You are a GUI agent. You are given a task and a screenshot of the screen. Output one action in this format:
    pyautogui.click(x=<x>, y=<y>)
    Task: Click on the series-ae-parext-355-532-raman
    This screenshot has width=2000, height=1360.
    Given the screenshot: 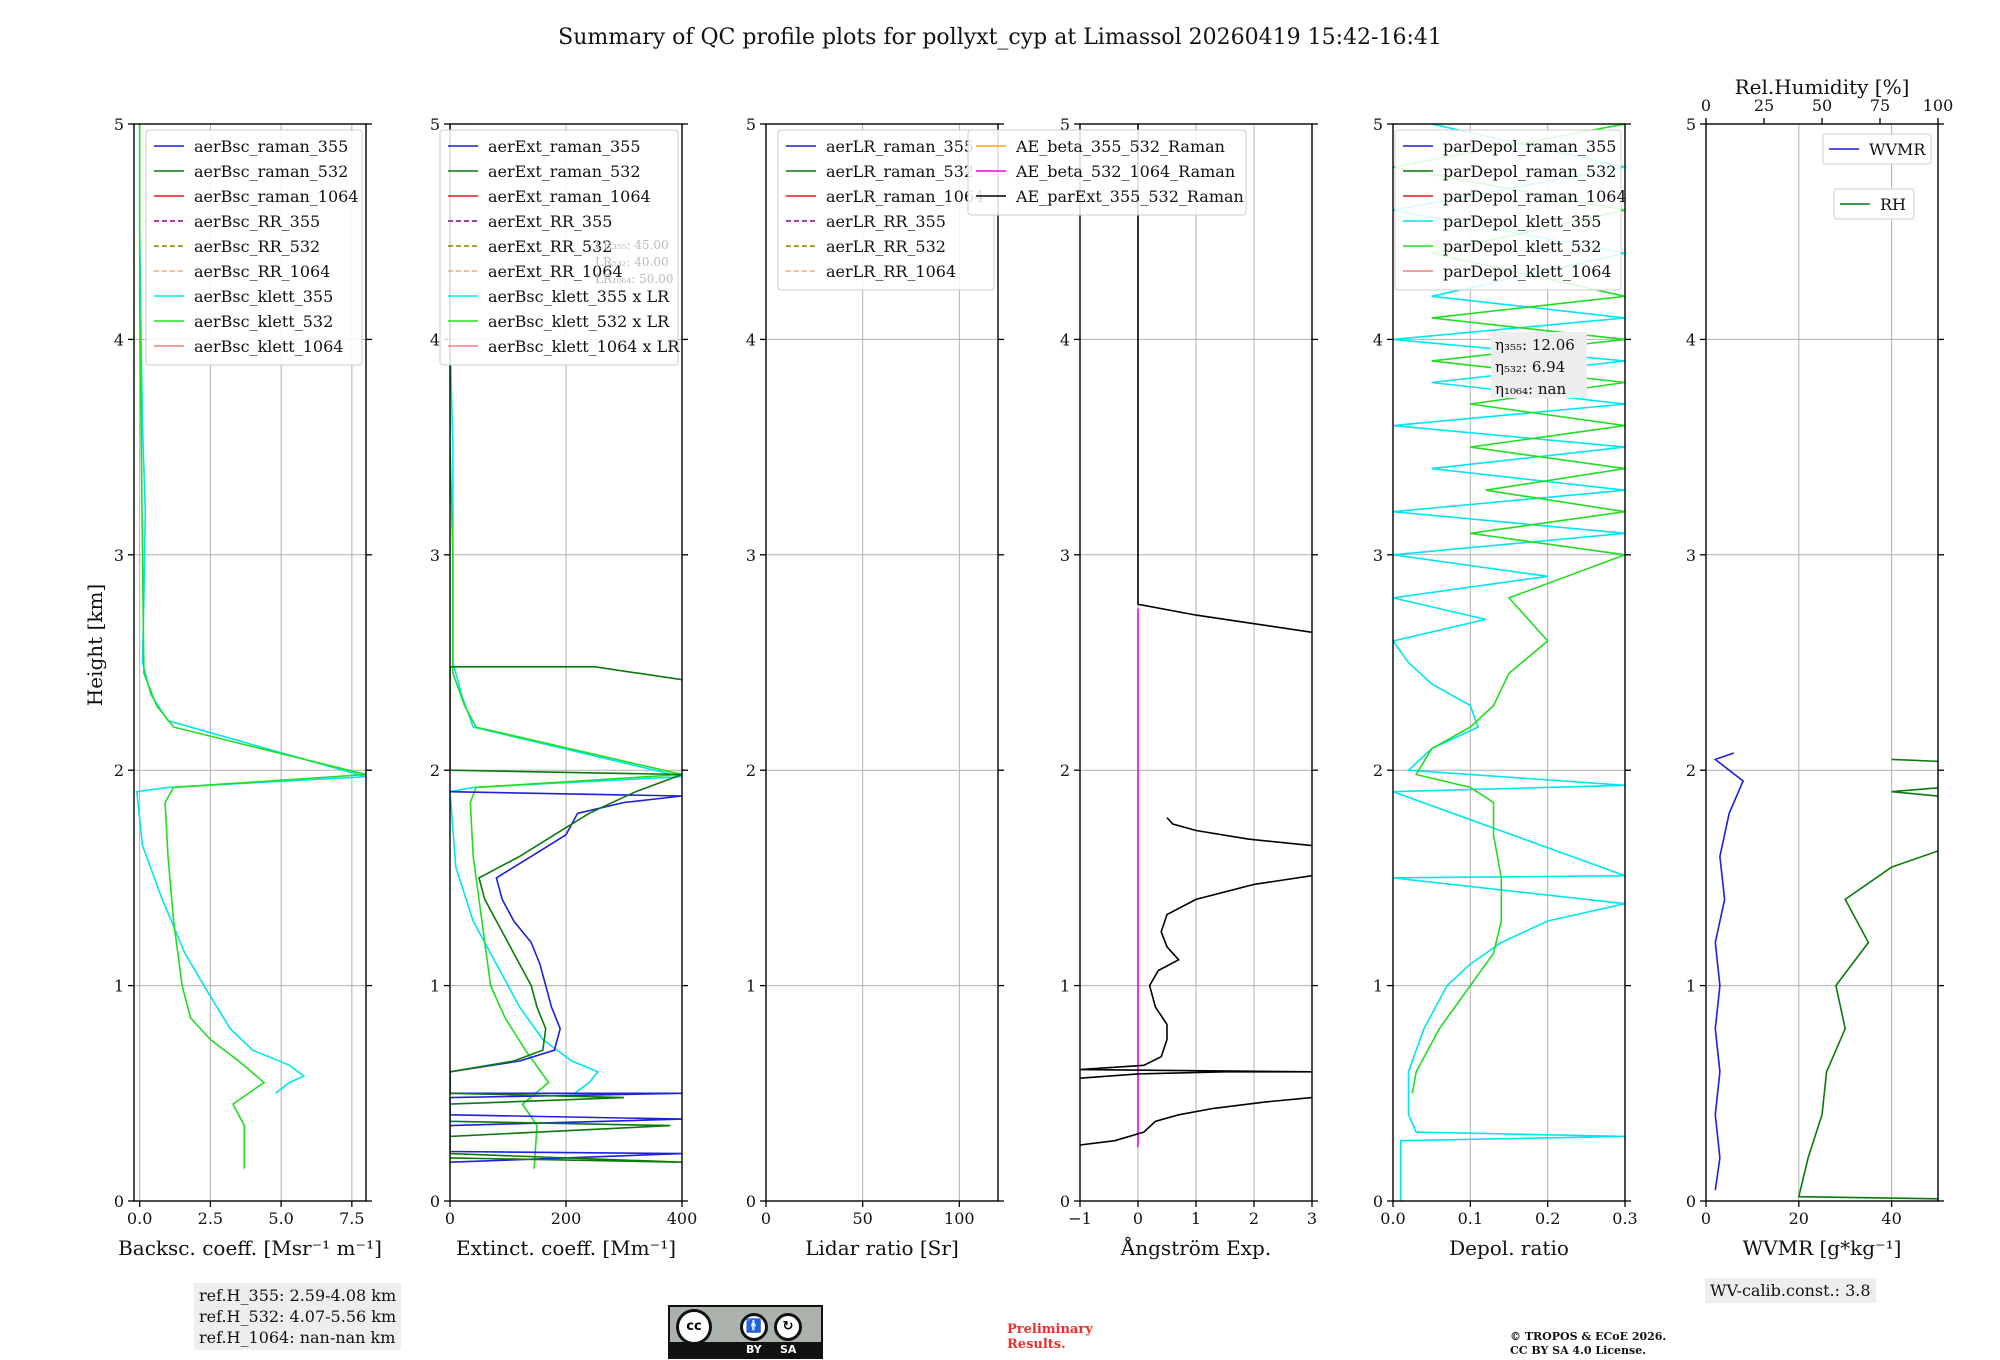 What is the action you would take?
    pyautogui.click(x=1196, y=1121)
    